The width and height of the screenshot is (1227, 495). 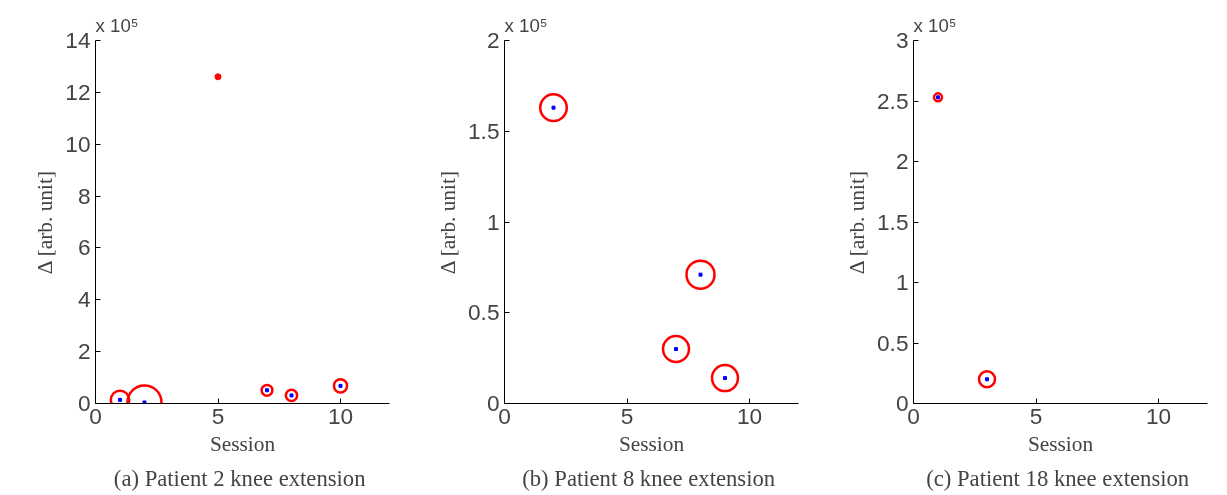 What do you see at coordinates (902, 40) in the screenshot?
I see `y-tick-label: 3` at bounding box center [902, 40].